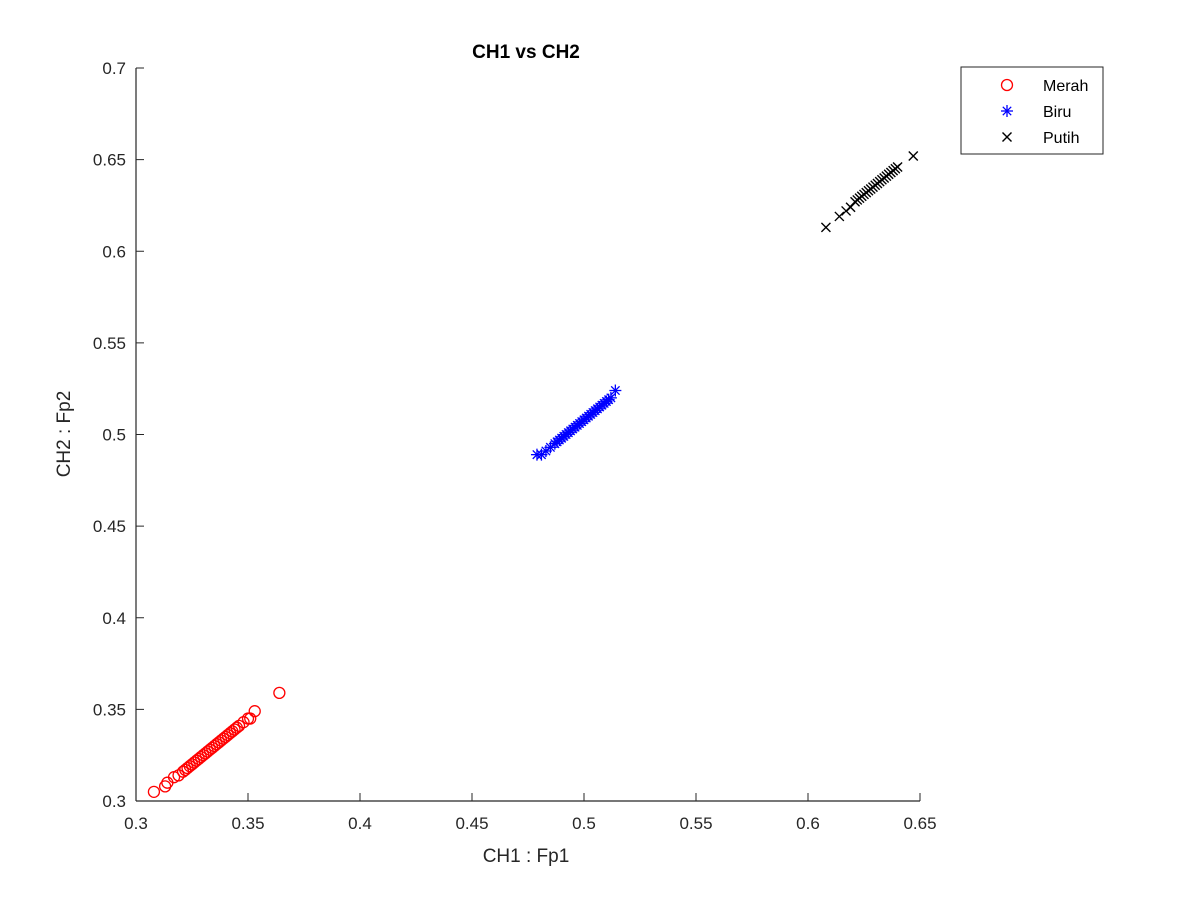 The height and width of the screenshot is (900, 1200). Describe the element at coordinates (114, 618) in the screenshot. I see `y-tick-label: 0.4` at that location.